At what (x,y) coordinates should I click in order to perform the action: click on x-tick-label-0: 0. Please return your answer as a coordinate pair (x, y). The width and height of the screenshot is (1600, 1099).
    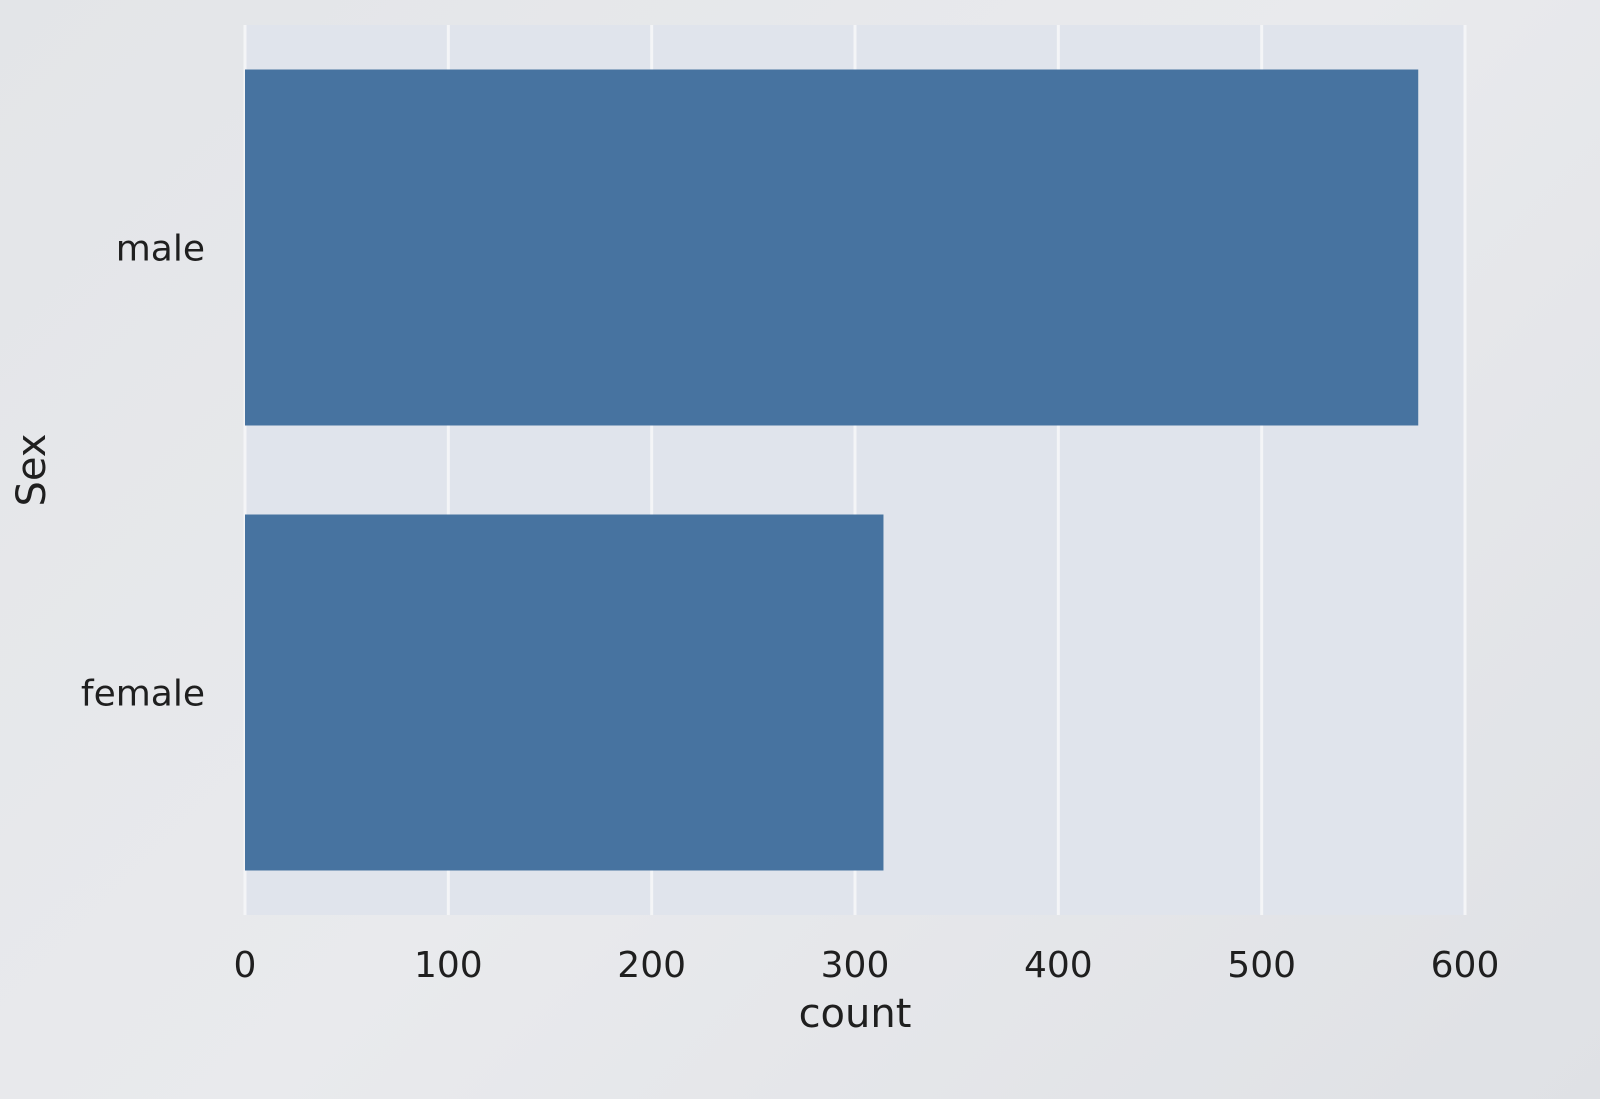
    Looking at the image, I should click on (245, 965).